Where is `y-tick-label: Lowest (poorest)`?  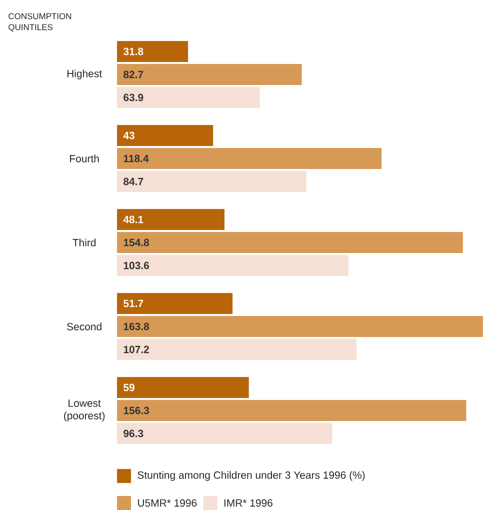
y-tick-label: Lowest (poorest) is located at coordinates (84, 411).